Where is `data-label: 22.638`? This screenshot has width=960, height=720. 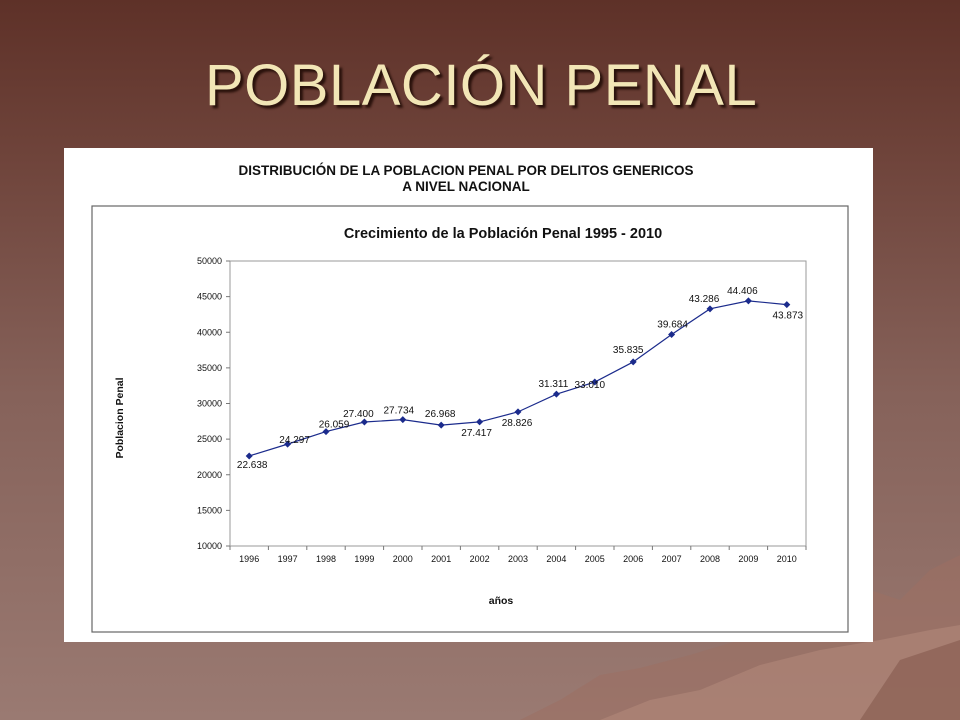 data-label: 22.638 is located at coordinates (252, 465).